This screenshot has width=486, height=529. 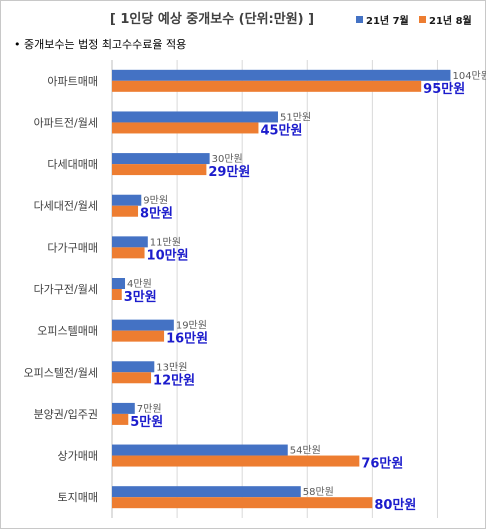 I want to click on data-label: 58만원, so click(x=318, y=492).